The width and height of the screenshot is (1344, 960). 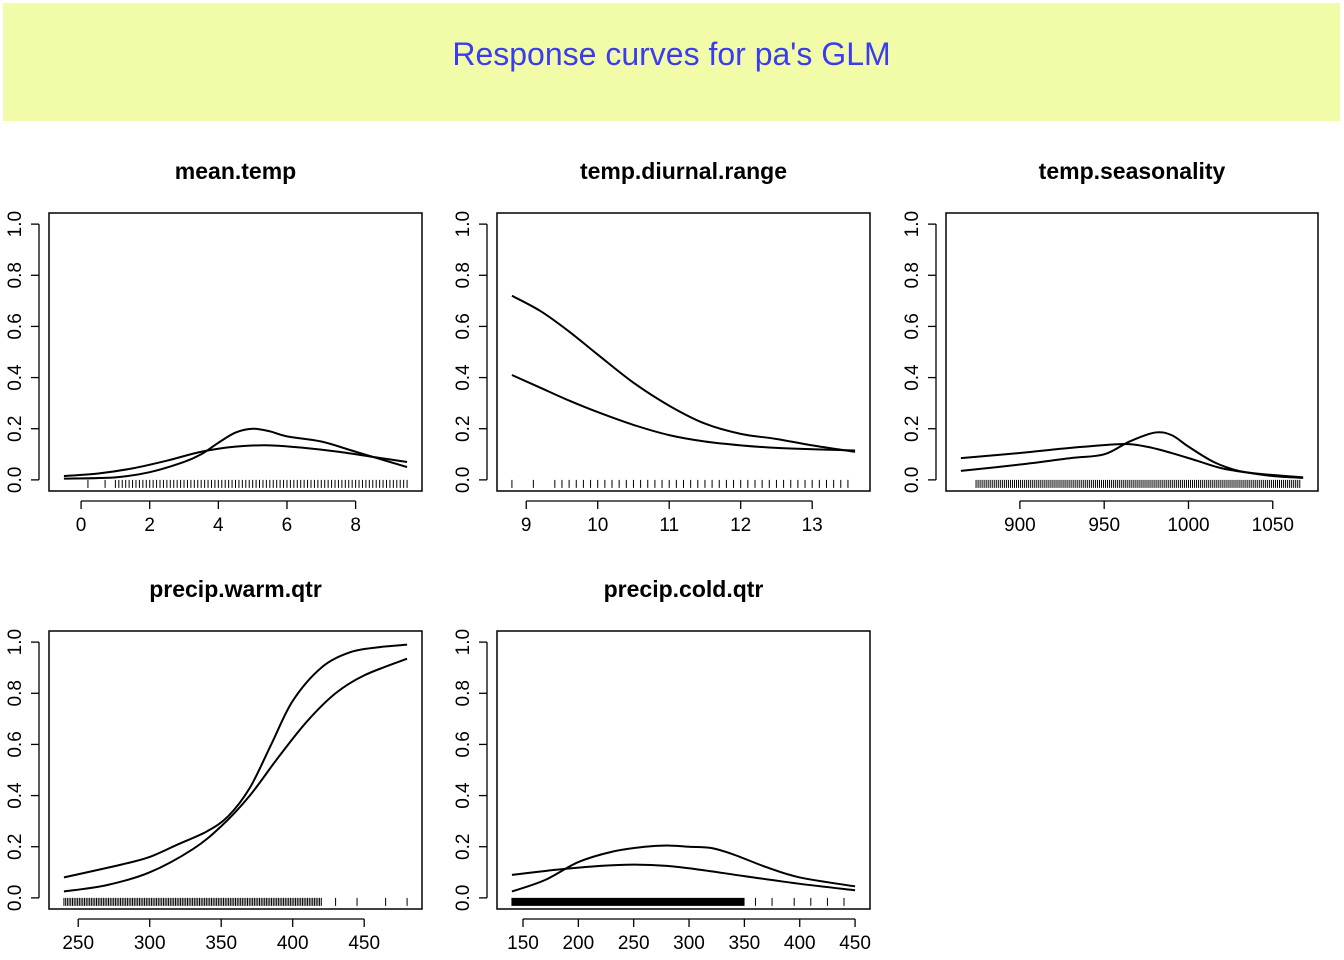 What do you see at coordinates (683, 171) in the screenshot?
I see `panel-title: temp.diurnal.range` at bounding box center [683, 171].